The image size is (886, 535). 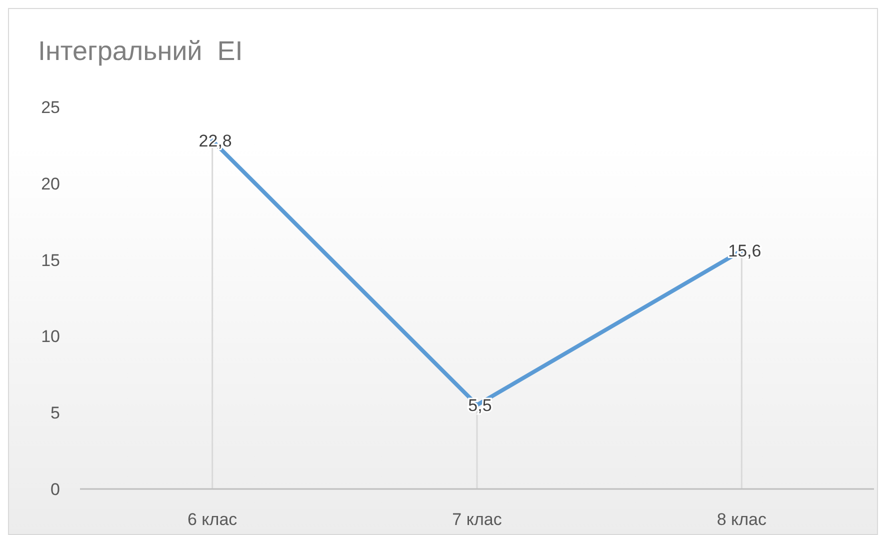 I want to click on y-tick-label: 25, so click(x=50, y=107).